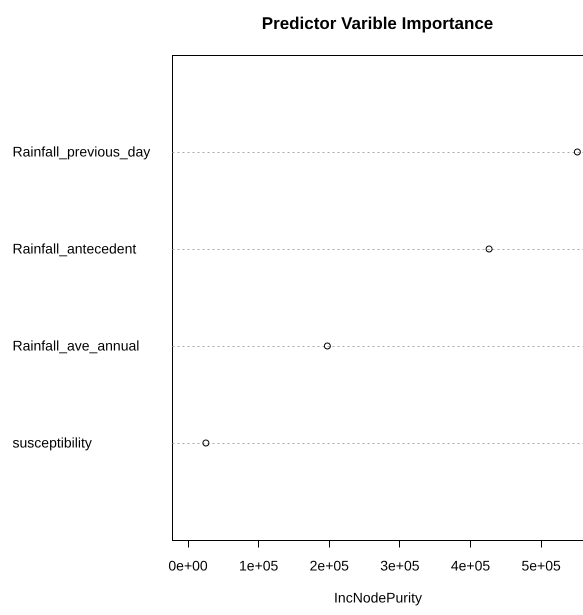 The width and height of the screenshot is (583, 615). I want to click on y-tick-label: Rainfall_ave_annual, so click(76, 346).